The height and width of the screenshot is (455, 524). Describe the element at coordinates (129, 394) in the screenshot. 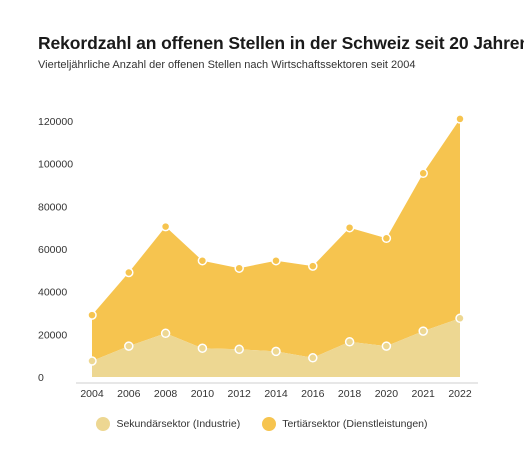

I see `x-tick-label: 2006` at that location.